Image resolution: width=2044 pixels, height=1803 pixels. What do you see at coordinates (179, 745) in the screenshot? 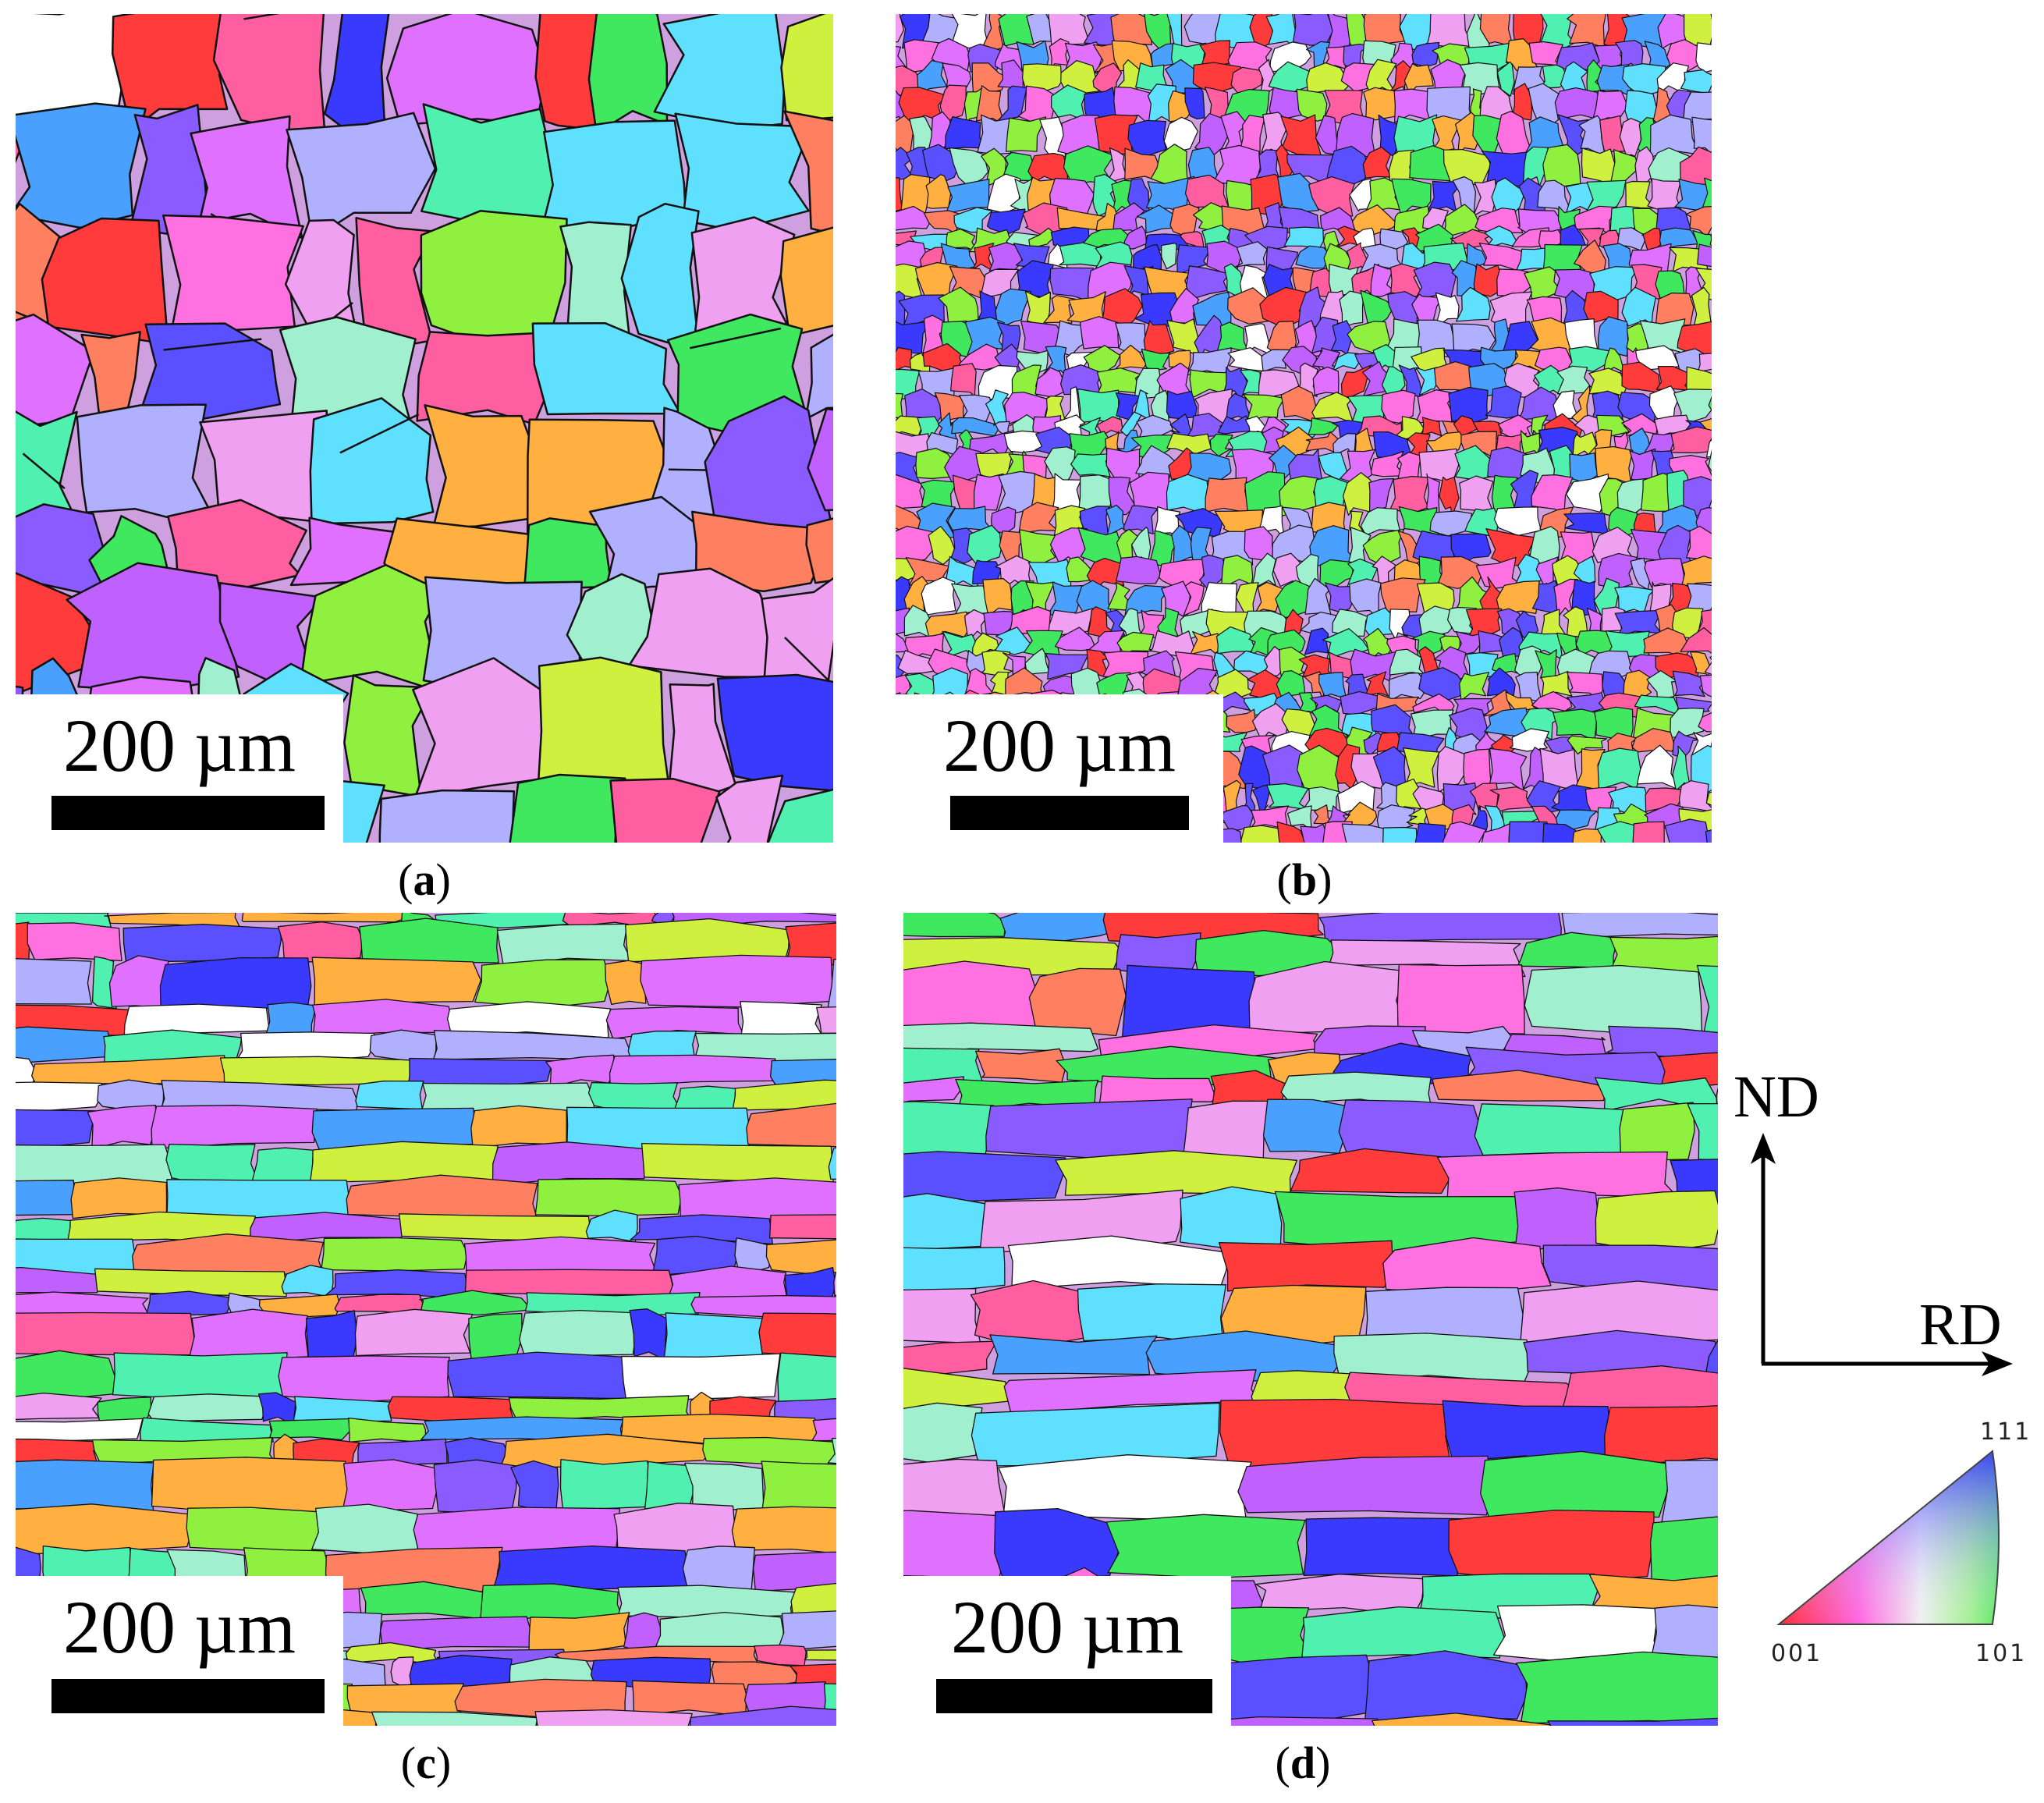
I see `scale-label-a: 200 µm` at bounding box center [179, 745].